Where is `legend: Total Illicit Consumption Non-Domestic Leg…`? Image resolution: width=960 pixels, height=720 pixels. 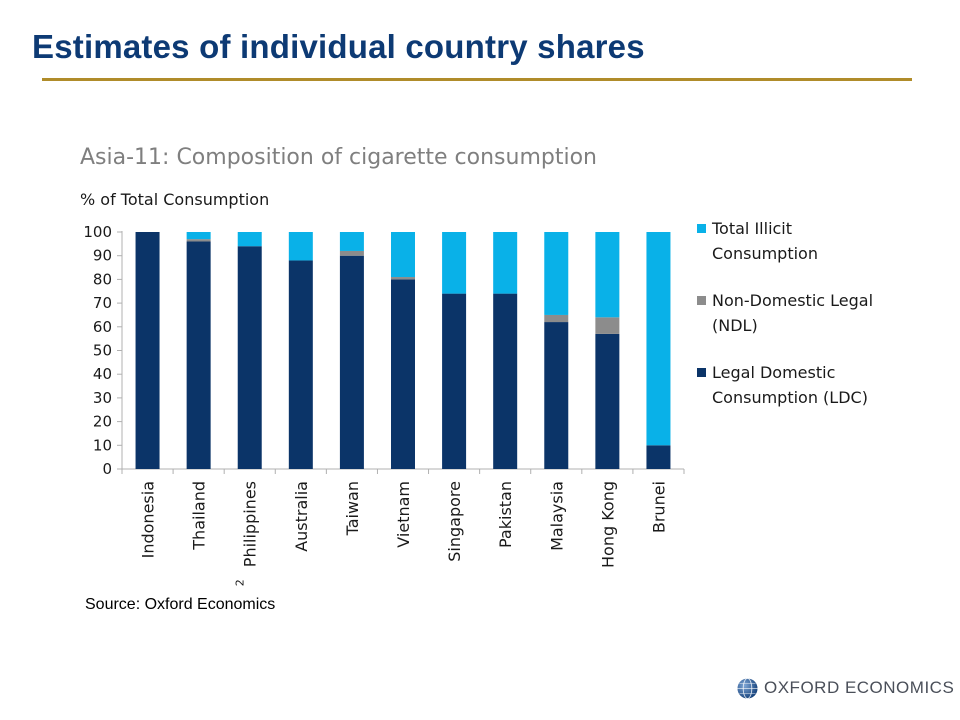 legend: Total Illicit Consumption Non-Domestic Leg… is located at coordinates (785, 313).